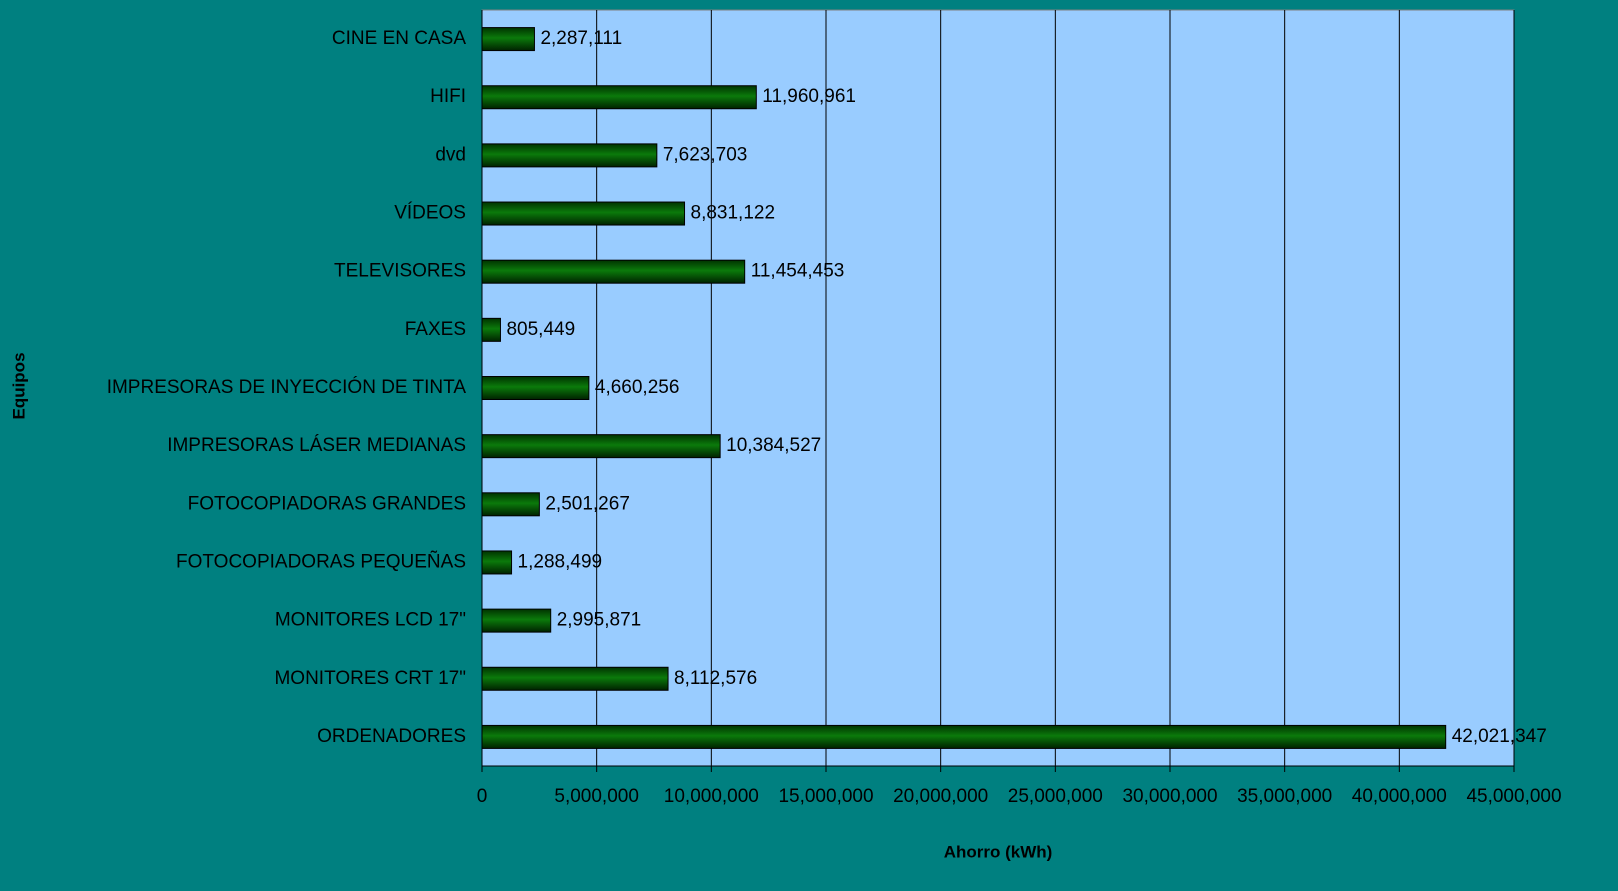  Describe the element at coordinates (370, 620) in the screenshot. I see `y-tick-label: MONITORES LCD 17"` at that location.